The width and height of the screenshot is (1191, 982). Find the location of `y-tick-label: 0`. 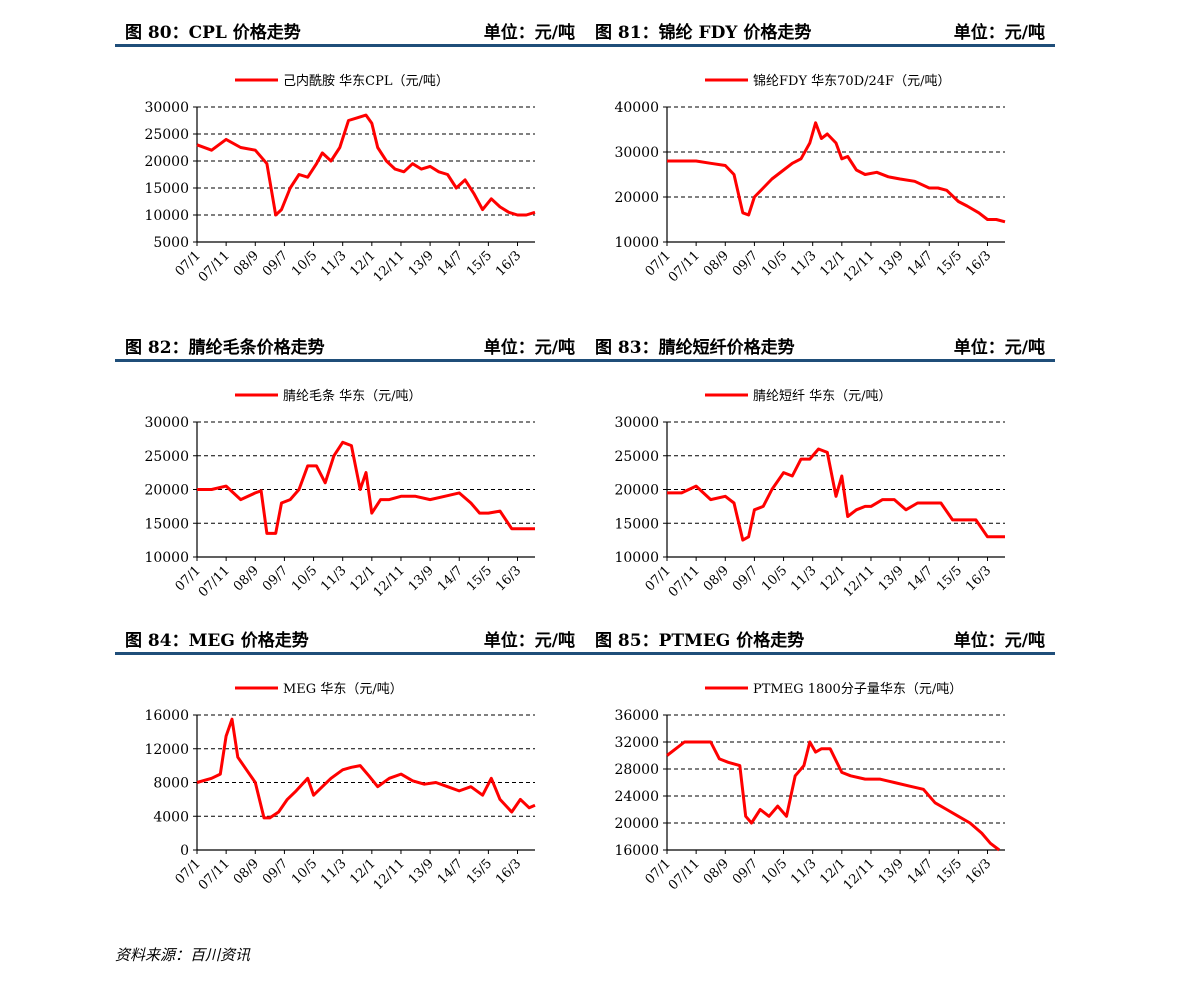

y-tick-label: 0 is located at coordinates (184, 851).